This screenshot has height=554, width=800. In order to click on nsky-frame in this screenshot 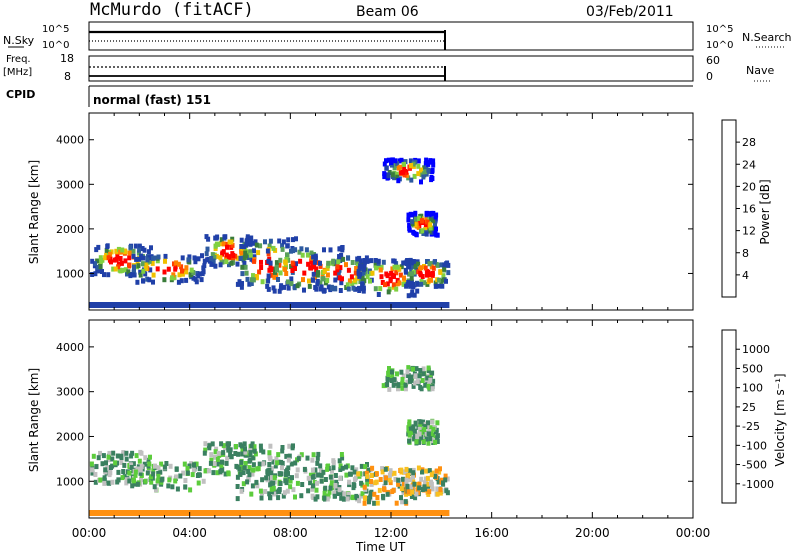, I will do `click(391, 36)`.